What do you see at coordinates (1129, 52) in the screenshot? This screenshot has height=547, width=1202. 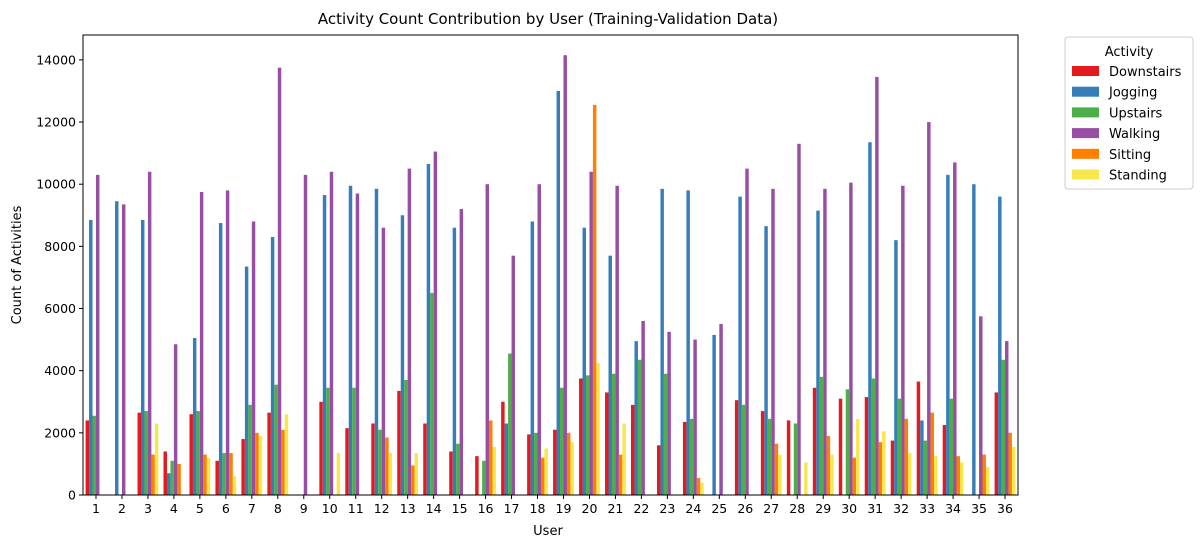 I see `legend-title: Activity` at bounding box center [1129, 52].